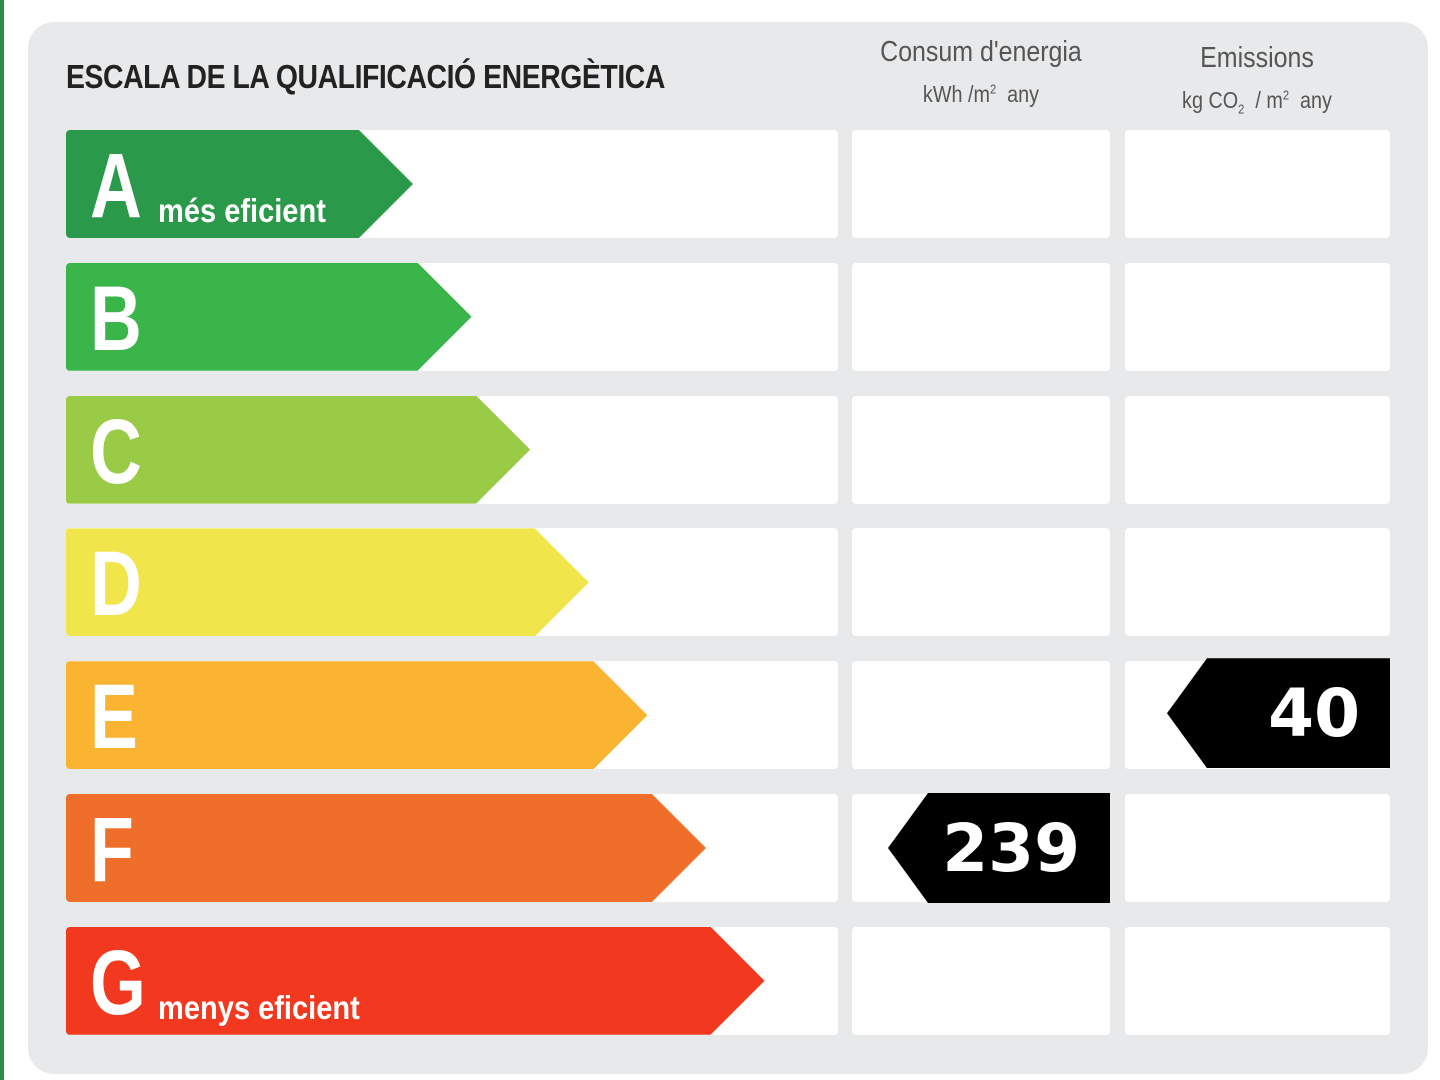 The height and width of the screenshot is (1080, 1440). I want to click on emissions-value-marker: 40, so click(1278, 713).